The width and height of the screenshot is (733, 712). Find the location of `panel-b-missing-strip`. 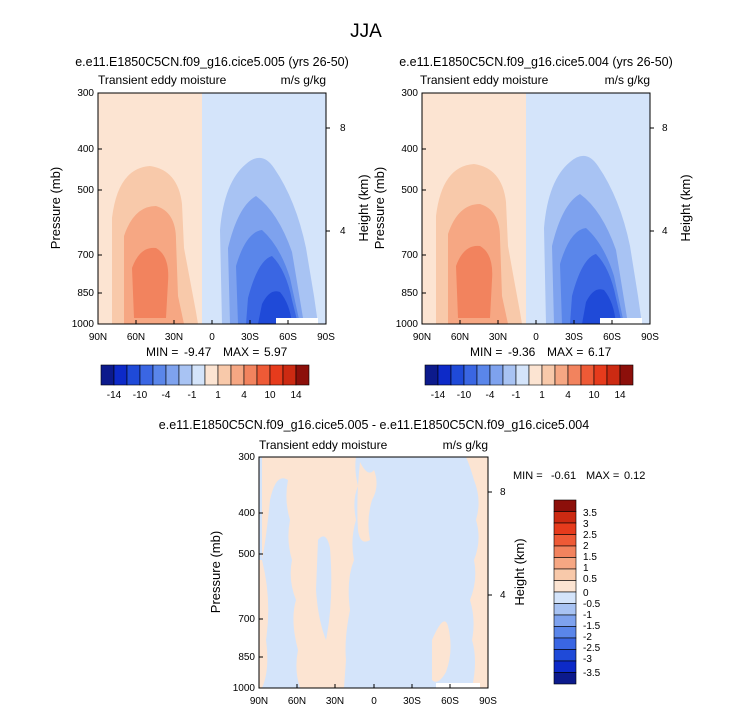

panel-b-missing-strip is located at coordinates (621, 321).